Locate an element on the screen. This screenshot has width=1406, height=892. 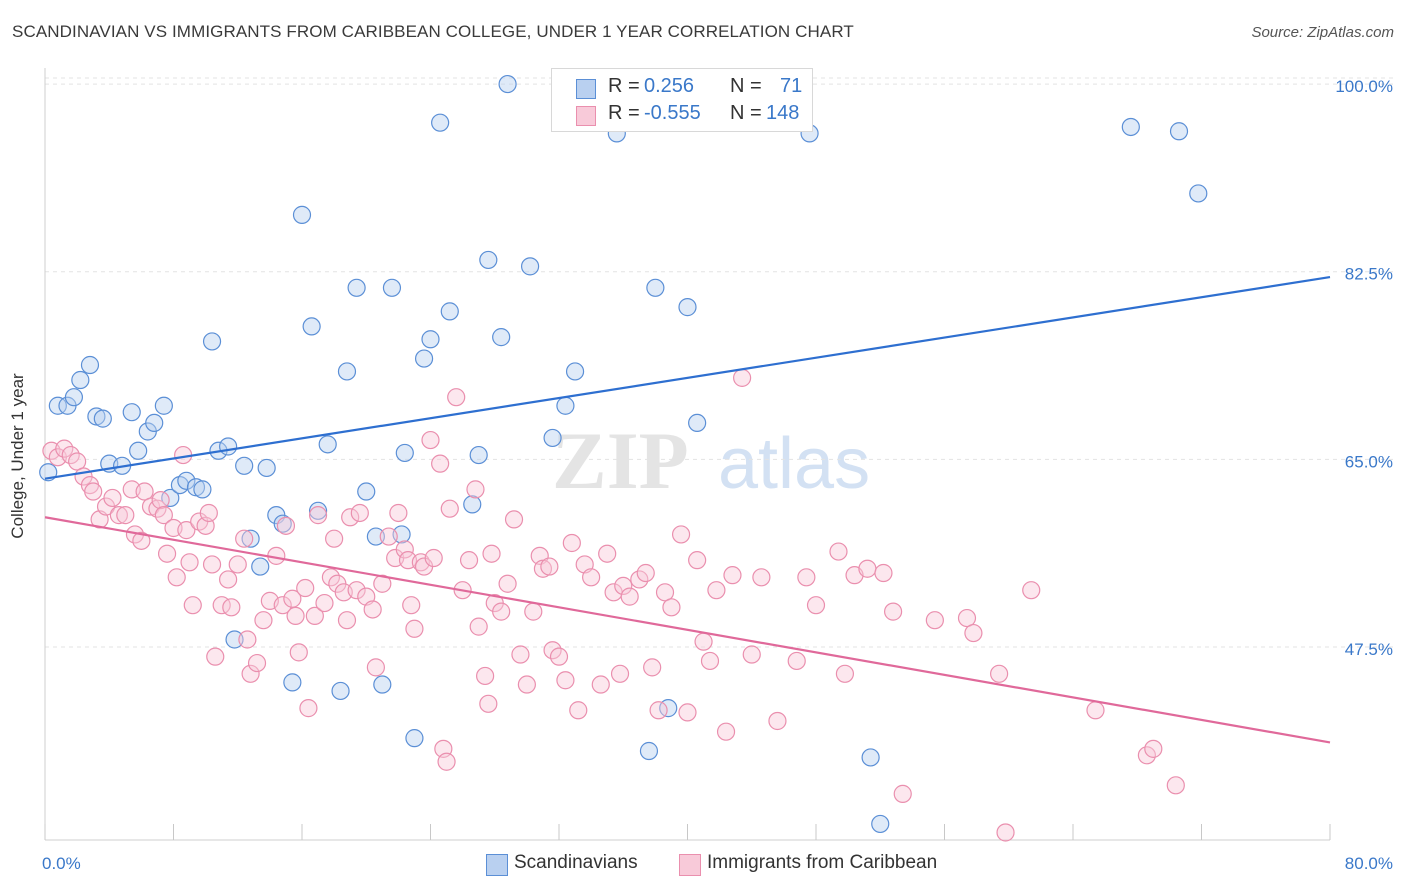
r-label: R = is located at coordinates (624, 86).